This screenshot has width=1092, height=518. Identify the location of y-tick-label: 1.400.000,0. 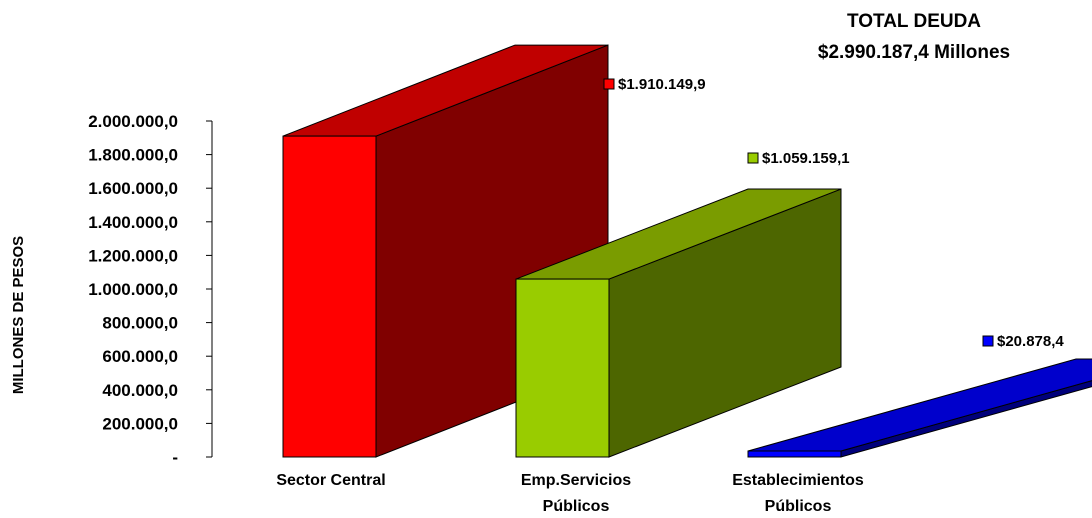
(133, 222).